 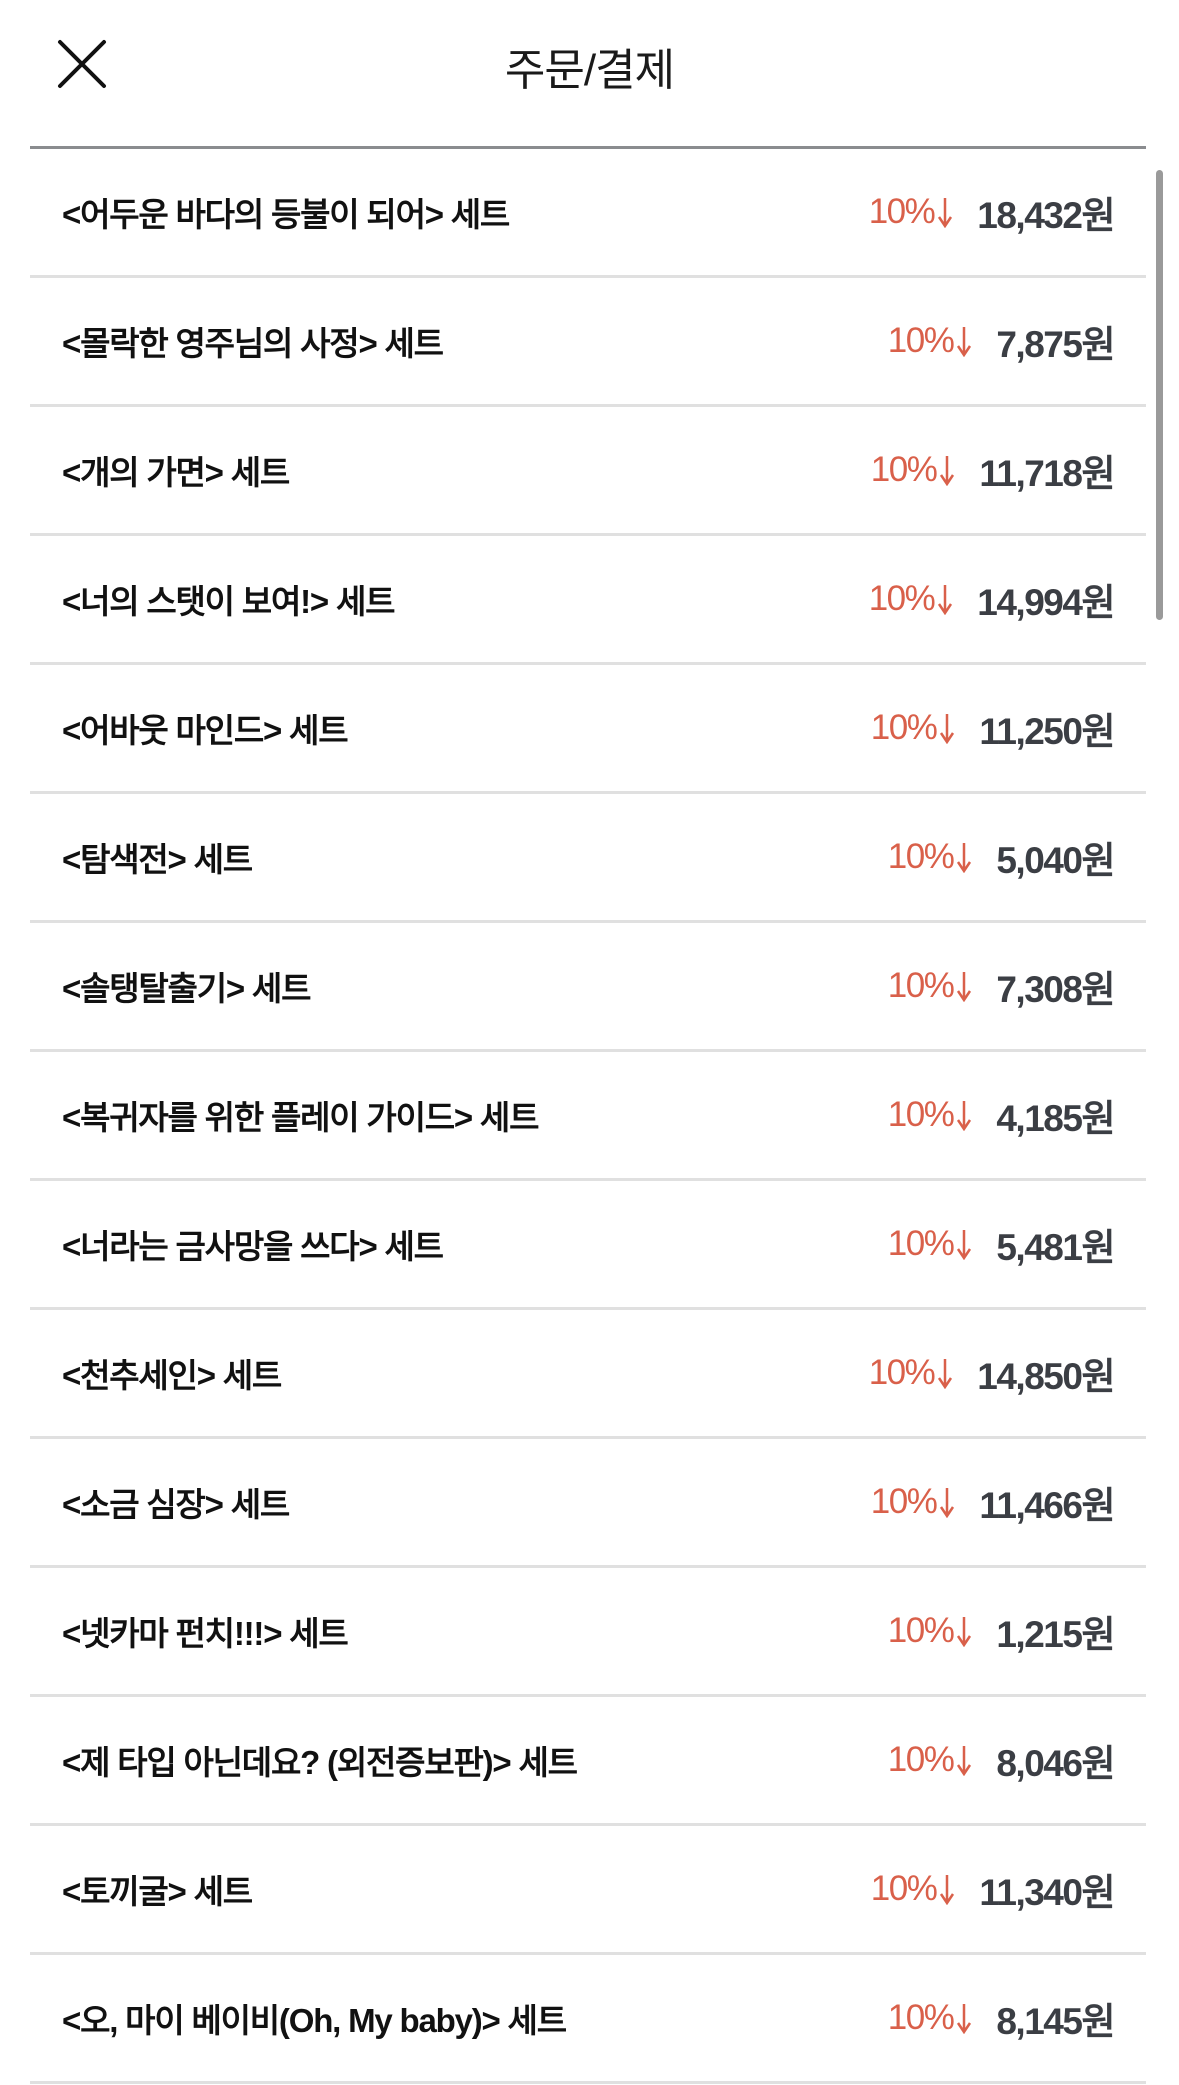 I want to click on order-item-row: <오, 마이 베이비(Oh, My baby)> 세트 10% 8,145원, so click(x=588, y=2019).